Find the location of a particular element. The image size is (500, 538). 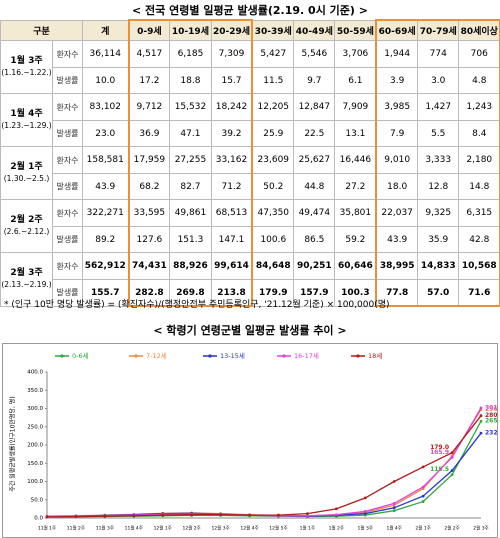

group-period: (1.30.~2.5.) is located at coordinates (26, 178).